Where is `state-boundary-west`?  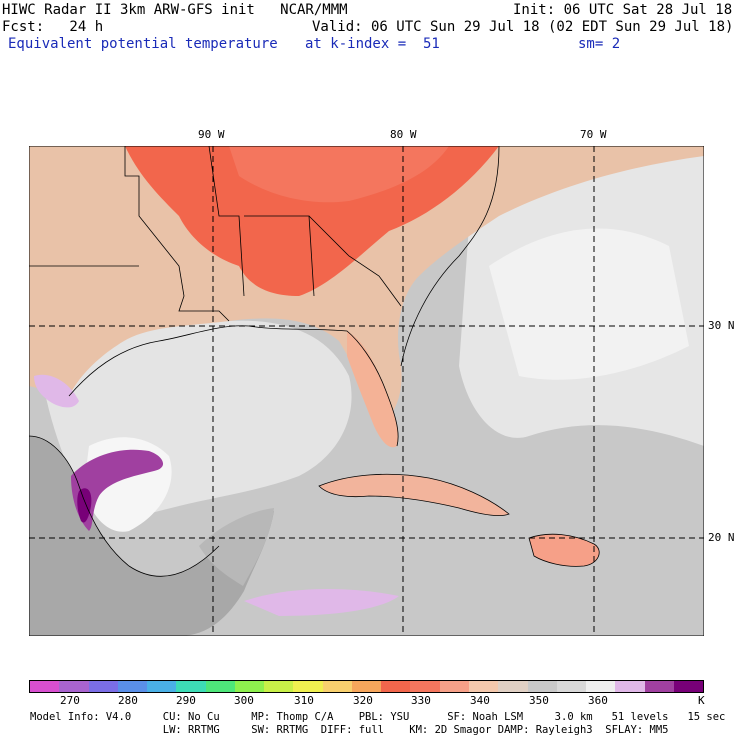
state-boundary-west is located at coordinates (177, 234).